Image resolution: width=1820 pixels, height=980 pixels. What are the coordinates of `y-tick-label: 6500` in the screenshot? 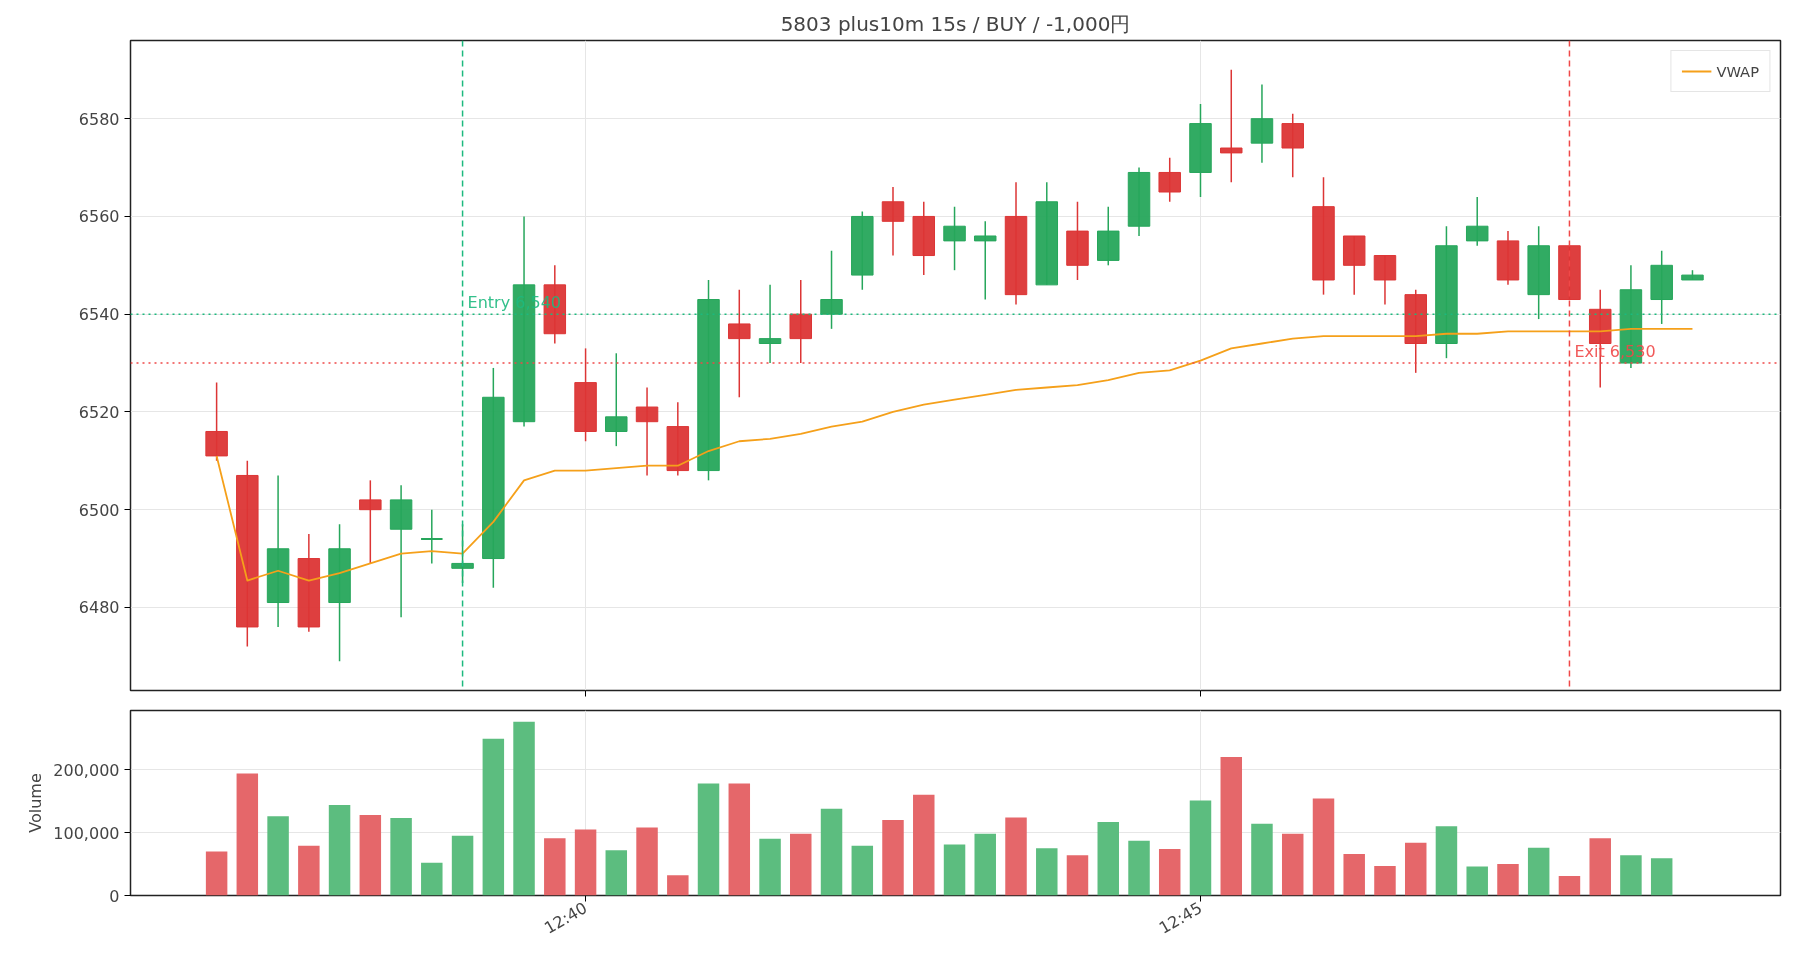 It's located at (99, 510).